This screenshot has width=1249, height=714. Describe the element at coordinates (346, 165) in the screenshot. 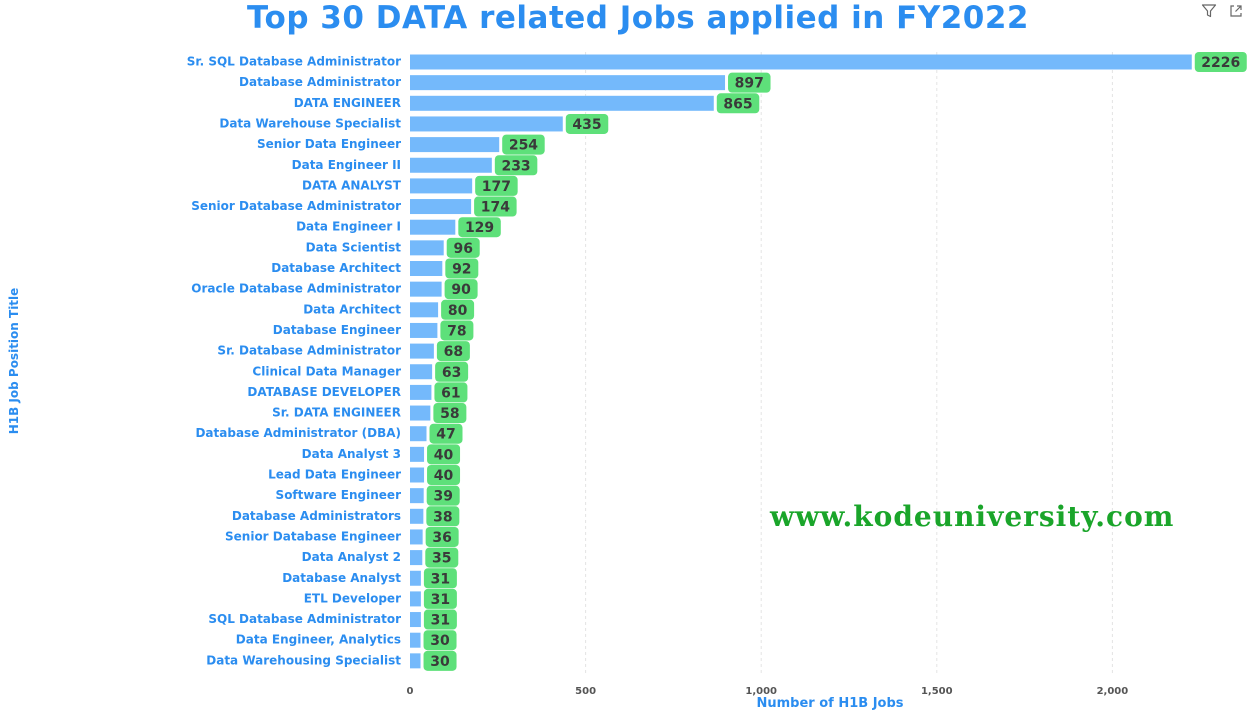

I see `category-label: Data Engineer II` at that location.